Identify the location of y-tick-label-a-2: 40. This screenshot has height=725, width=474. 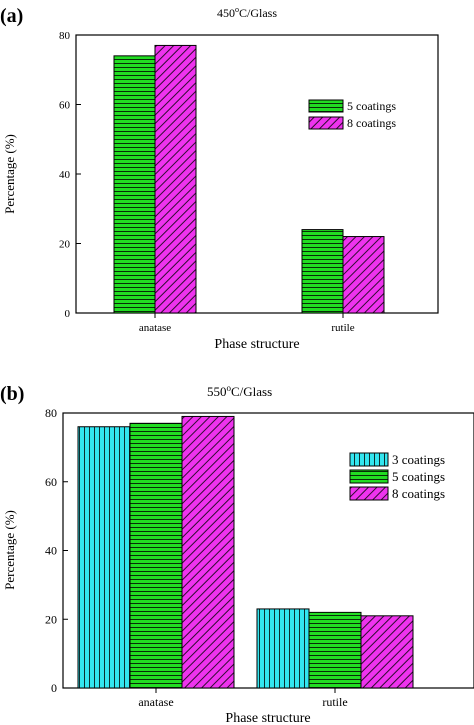
(65, 175).